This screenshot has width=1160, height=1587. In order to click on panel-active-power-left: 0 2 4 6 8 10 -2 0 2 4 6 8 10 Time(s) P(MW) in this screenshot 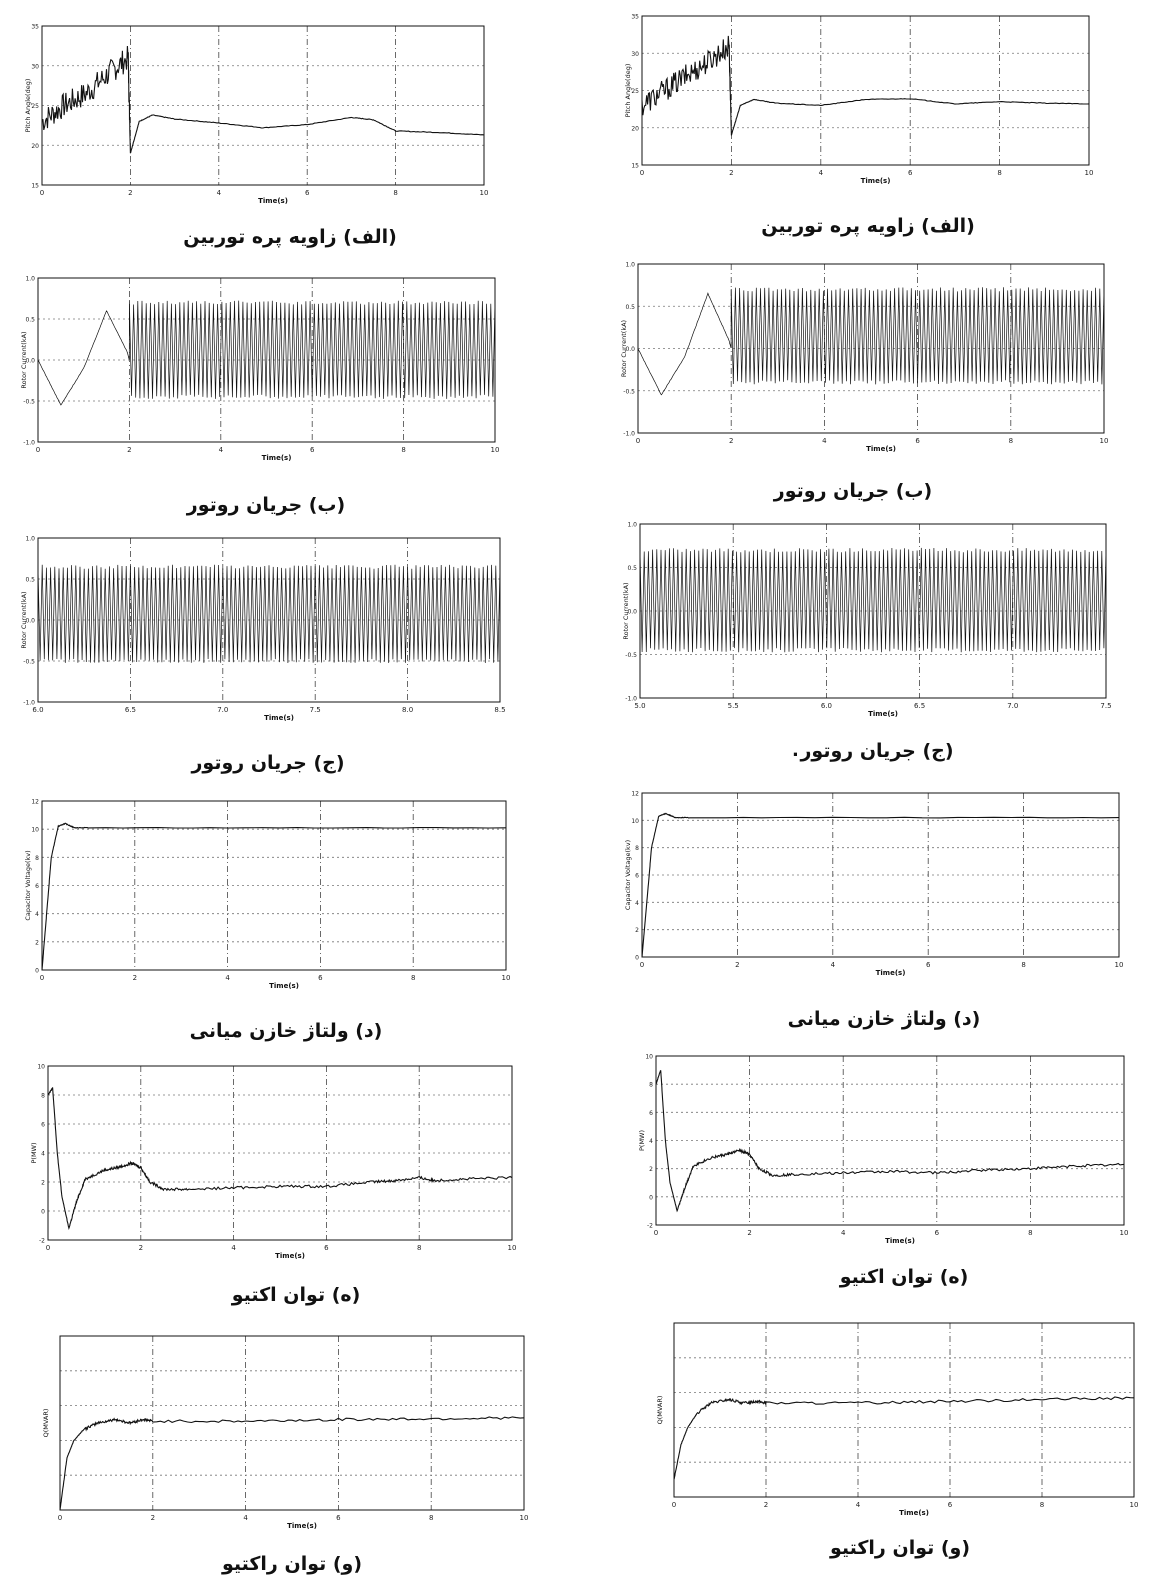, I will do `click(274, 1160)`.